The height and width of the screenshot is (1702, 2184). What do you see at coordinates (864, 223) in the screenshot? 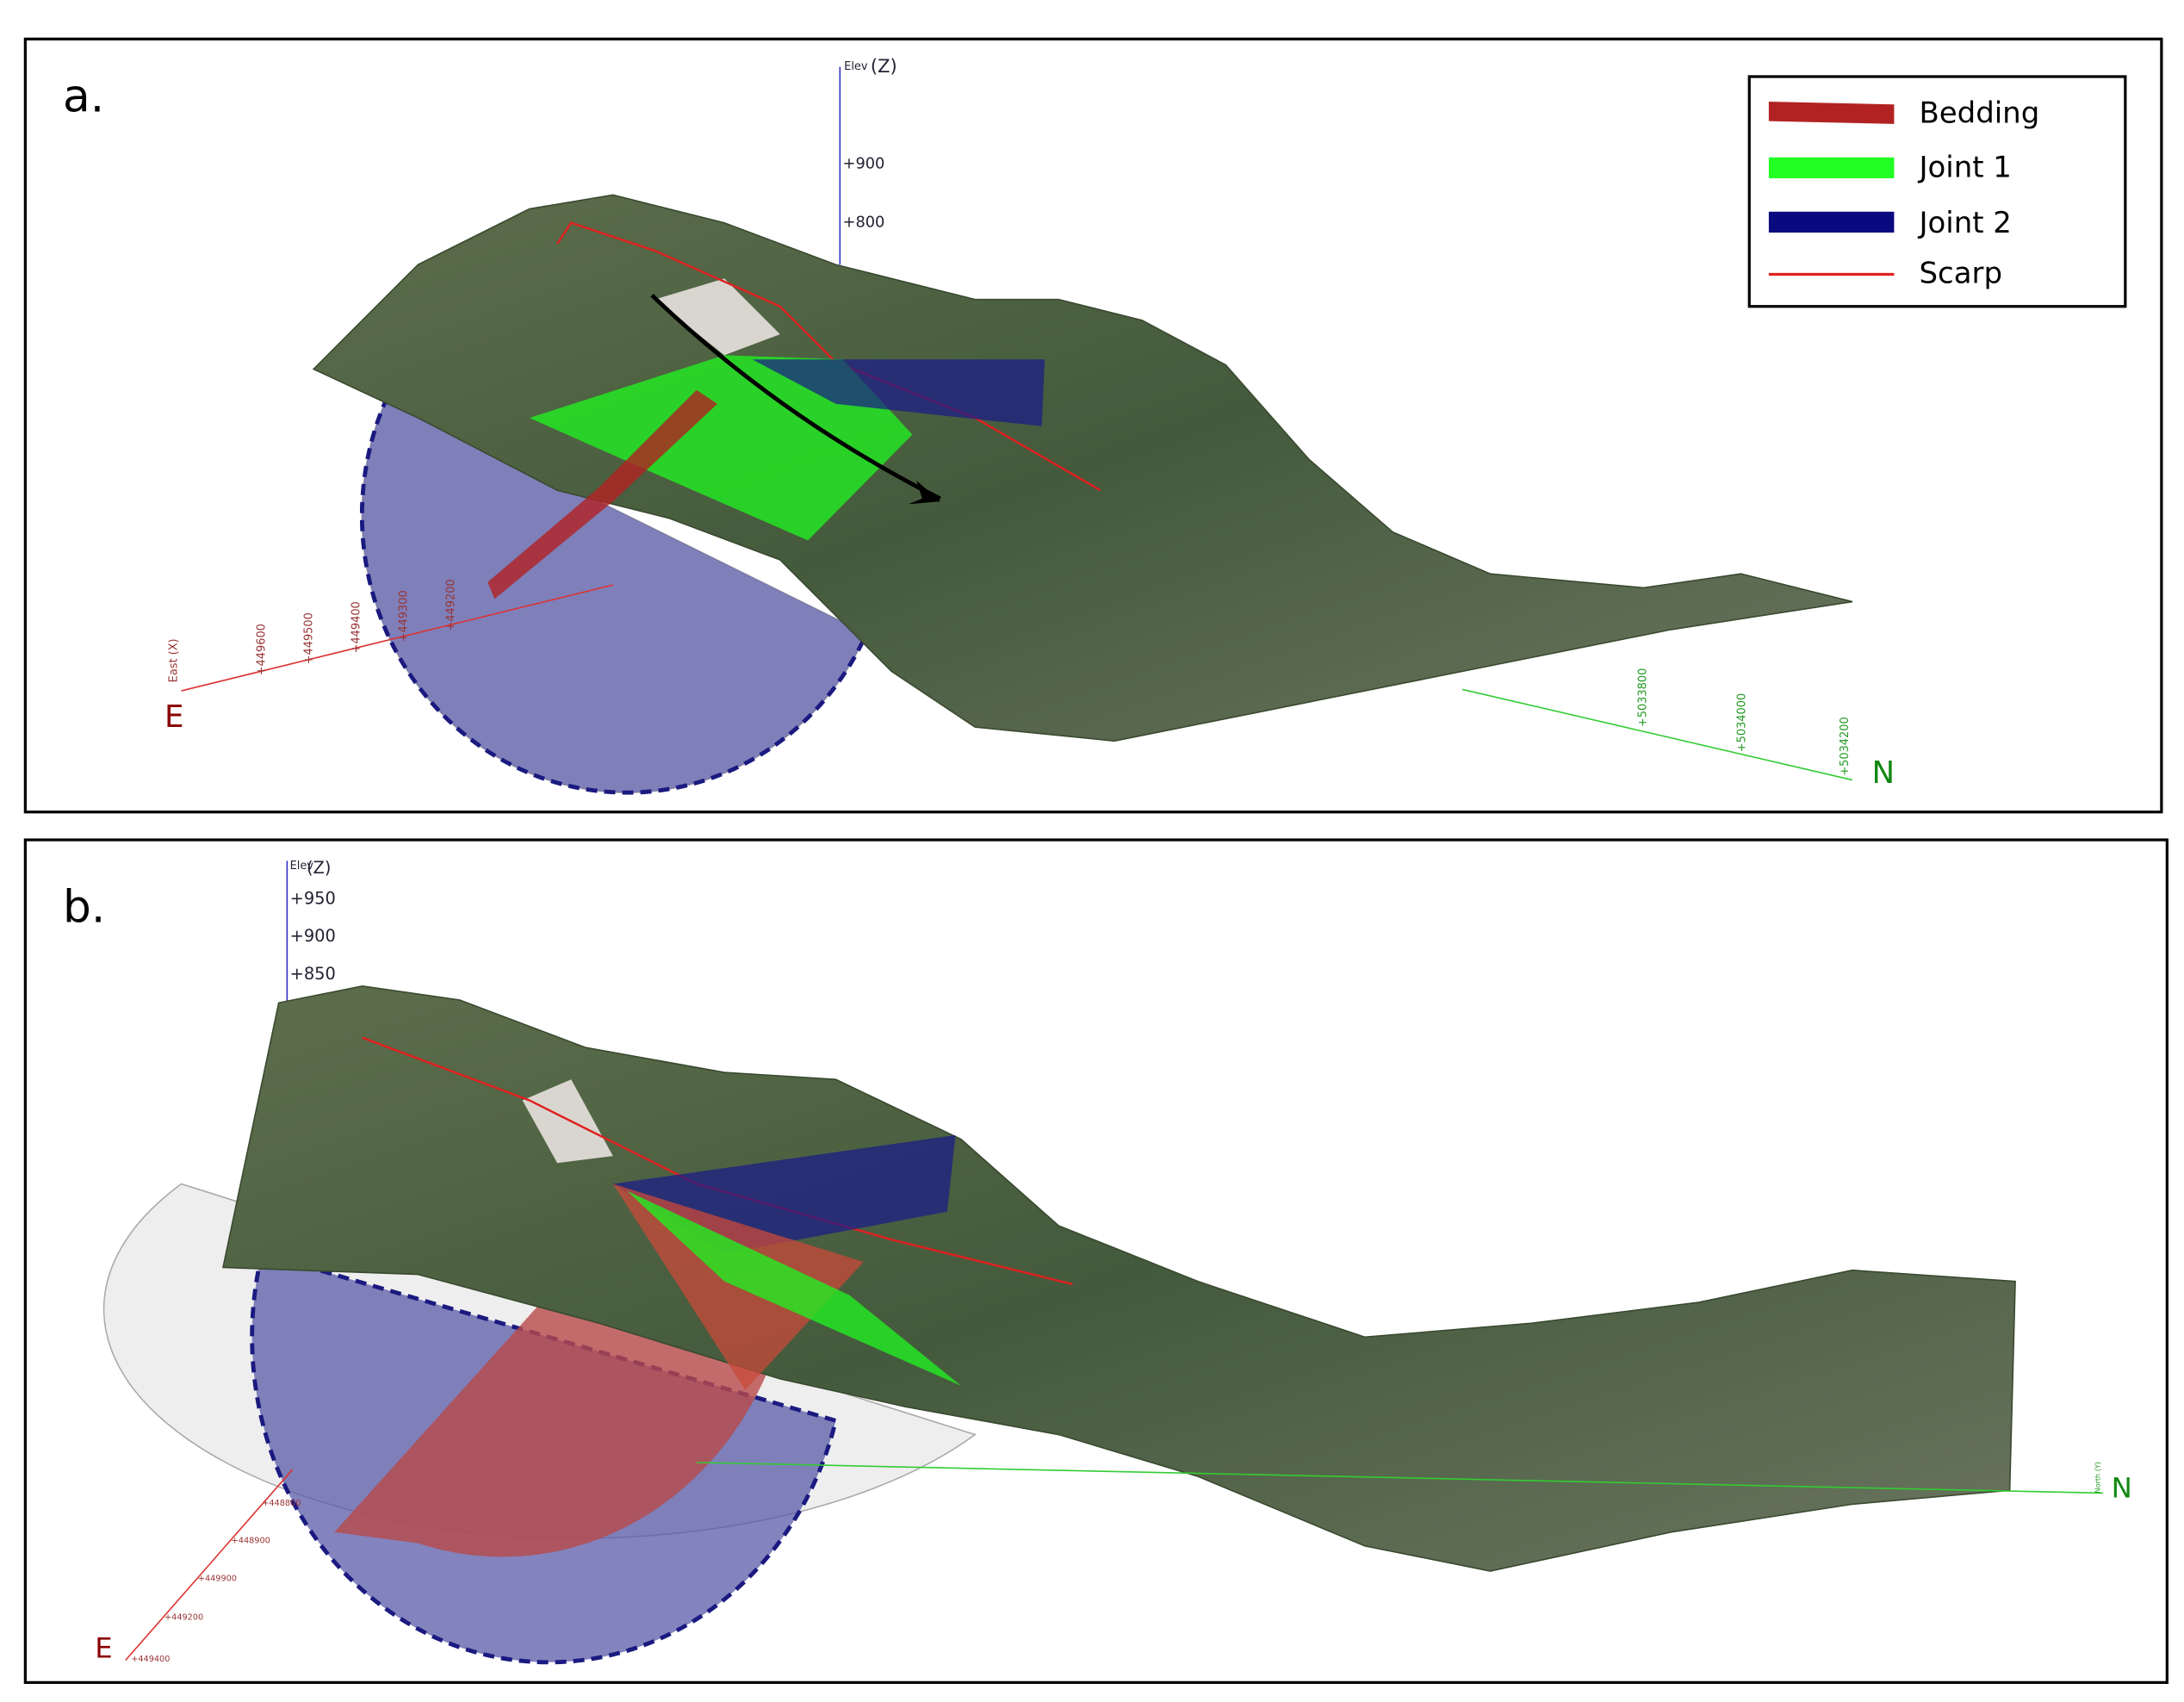
I see `z-tick: +800` at bounding box center [864, 223].